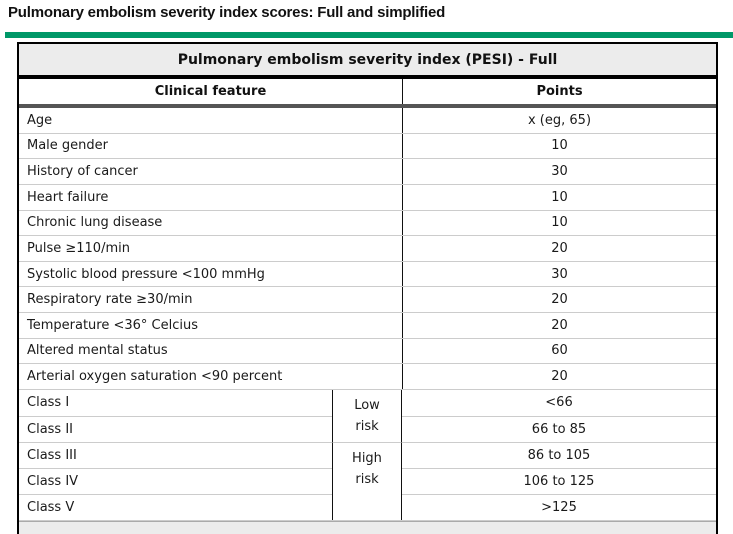  Describe the element at coordinates (175, 428) in the screenshot. I see `class-label-cell: Class II` at that location.